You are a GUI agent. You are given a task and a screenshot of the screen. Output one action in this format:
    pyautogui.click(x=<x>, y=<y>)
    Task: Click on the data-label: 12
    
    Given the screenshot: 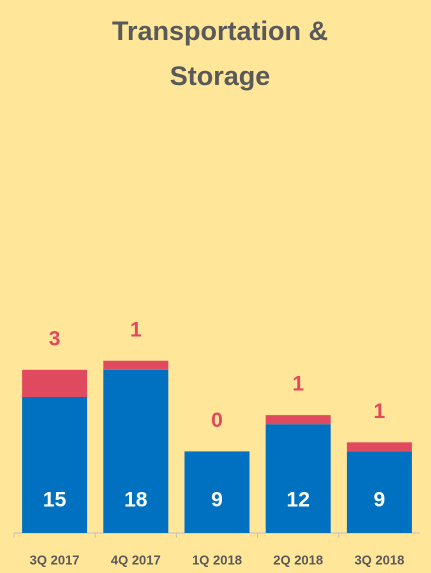 What is the action you would take?
    pyautogui.click(x=298, y=500)
    